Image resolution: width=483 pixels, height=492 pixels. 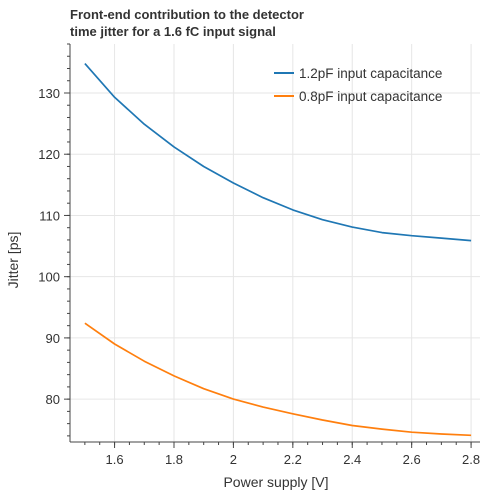 What do you see at coordinates (13, 260) in the screenshot?
I see `y-axis-label: Jitter [ps]` at bounding box center [13, 260].